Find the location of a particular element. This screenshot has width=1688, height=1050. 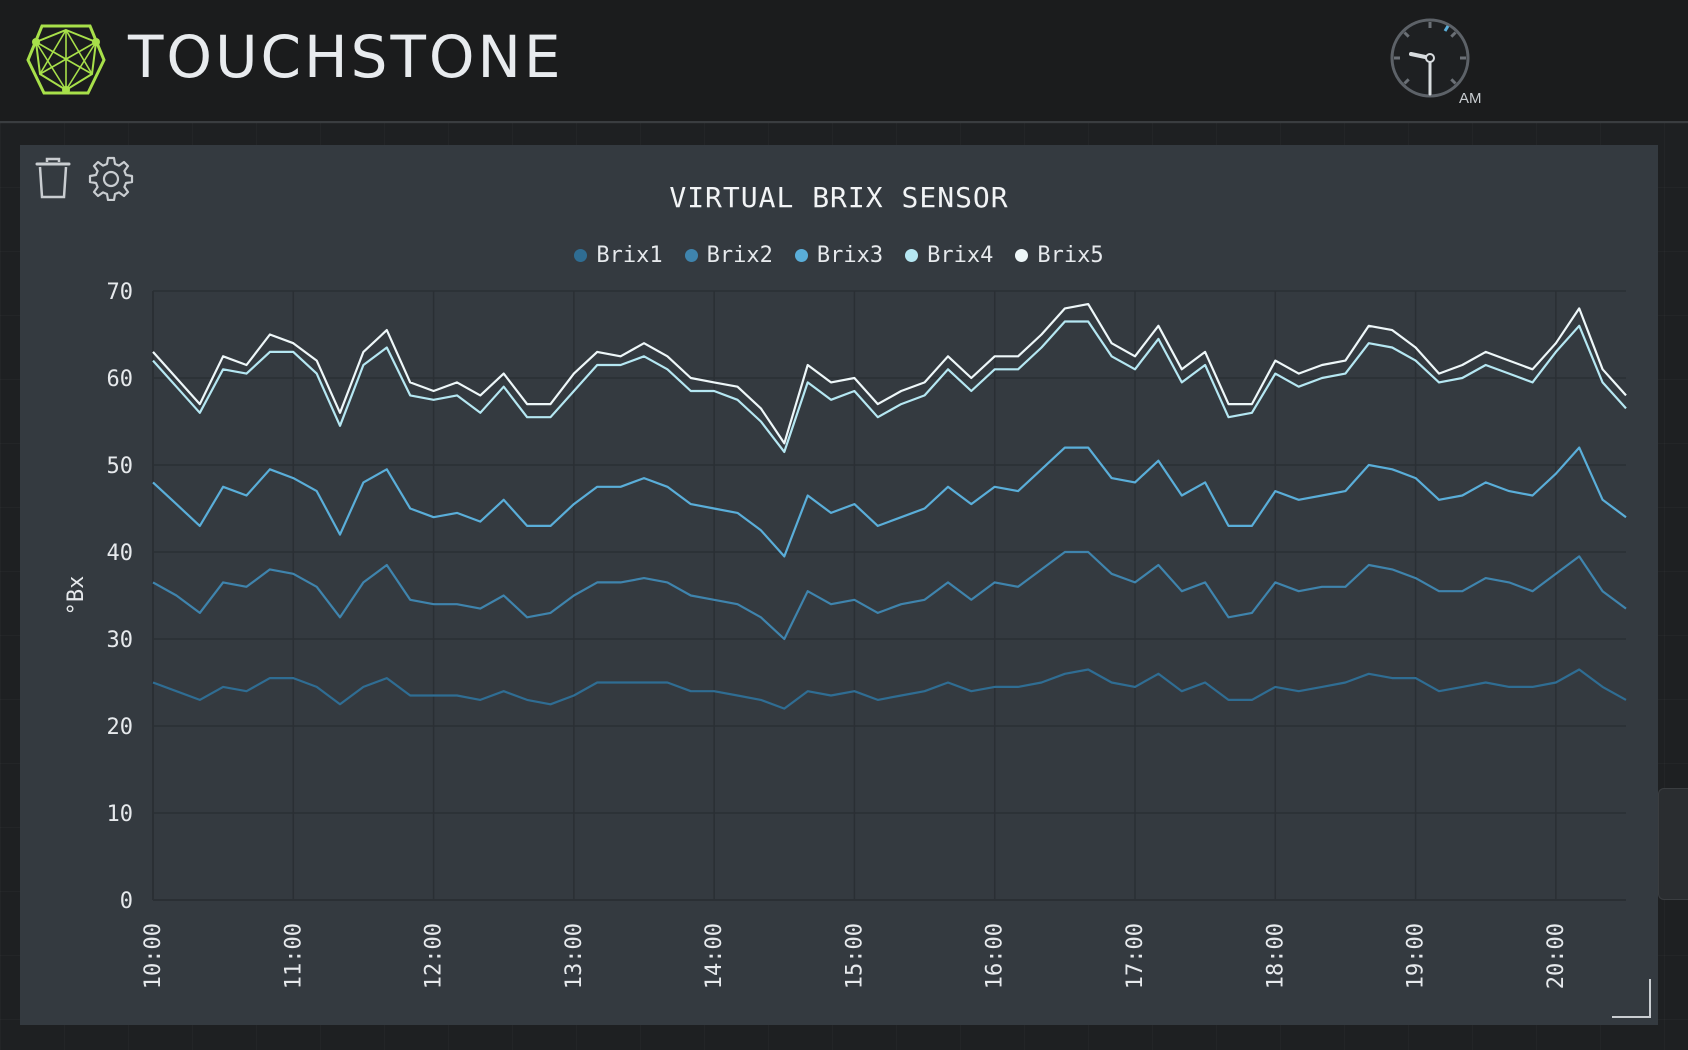

trash-icon is located at coordinates (53, 178).